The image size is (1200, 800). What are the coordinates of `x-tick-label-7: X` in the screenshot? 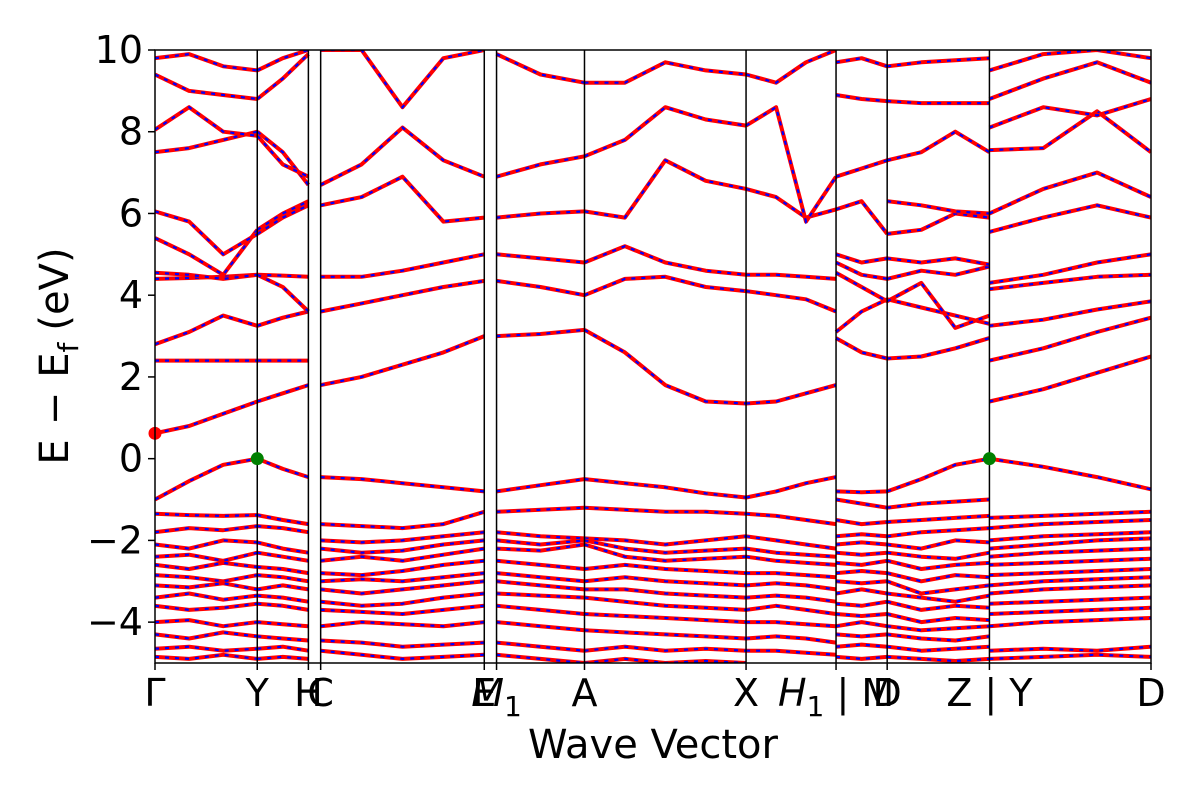 It's located at (746, 693).